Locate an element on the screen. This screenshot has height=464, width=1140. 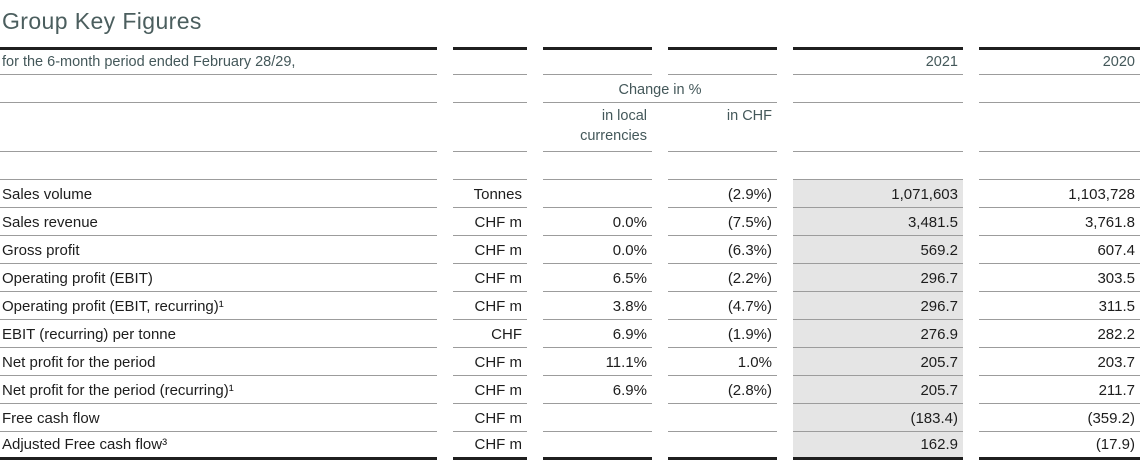
spacer-row is located at coordinates (570, 166).